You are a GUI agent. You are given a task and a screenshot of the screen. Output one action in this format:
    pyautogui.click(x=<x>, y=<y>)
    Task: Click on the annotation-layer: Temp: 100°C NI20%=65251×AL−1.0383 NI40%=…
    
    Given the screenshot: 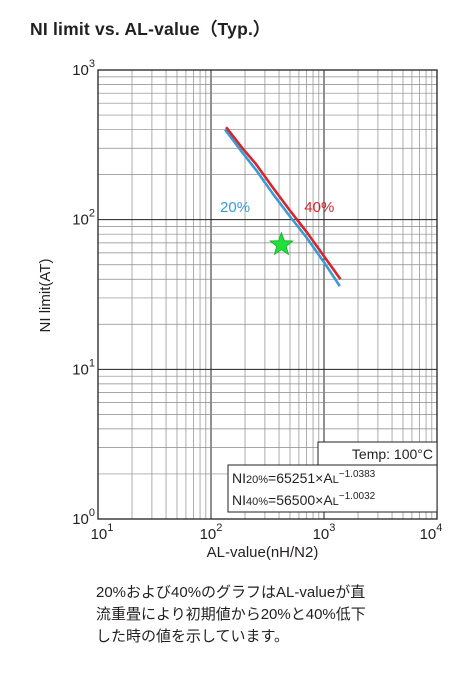 What is the action you would take?
    pyautogui.click(x=332, y=477)
    